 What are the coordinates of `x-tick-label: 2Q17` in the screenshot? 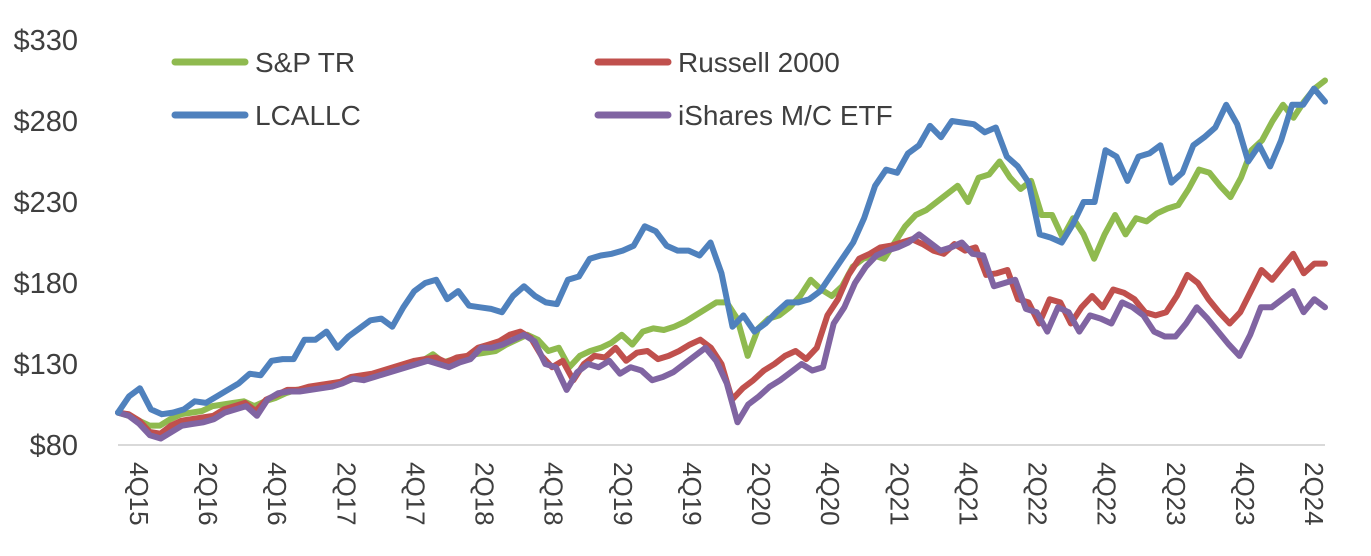 It's located at (346, 494).